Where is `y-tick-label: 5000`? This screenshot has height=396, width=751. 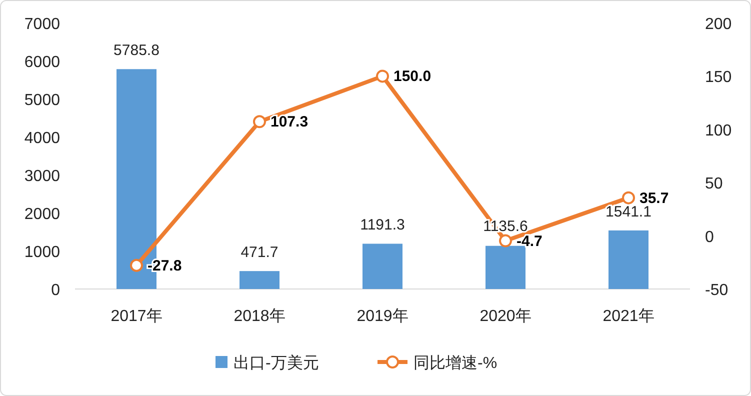
y-tick-label: 5000 is located at coordinates (42, 100).